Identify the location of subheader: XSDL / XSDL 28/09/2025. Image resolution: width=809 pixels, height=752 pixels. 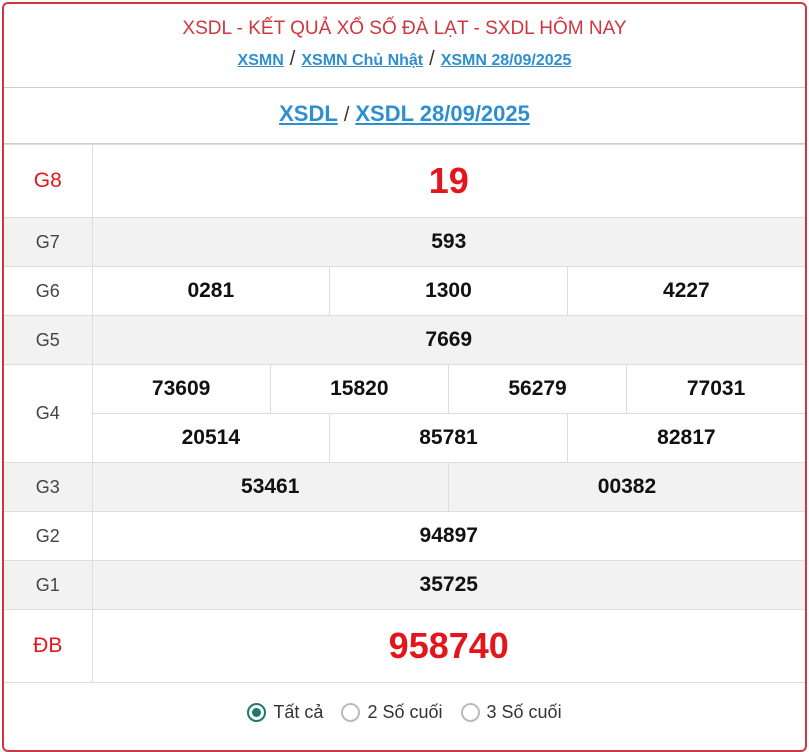
(404, 116).